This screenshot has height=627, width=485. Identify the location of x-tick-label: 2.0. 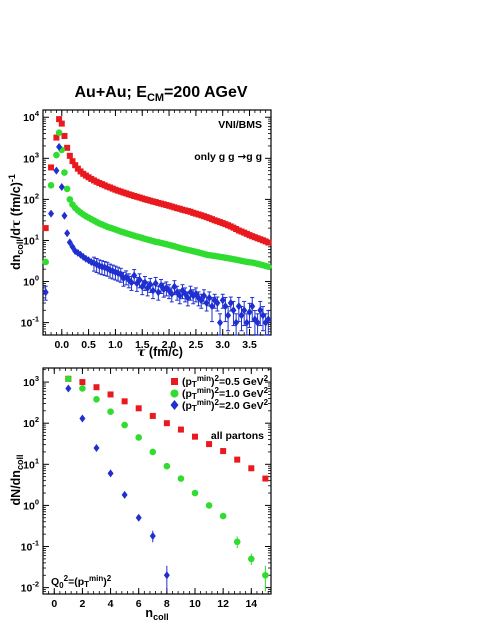
(169, 345).